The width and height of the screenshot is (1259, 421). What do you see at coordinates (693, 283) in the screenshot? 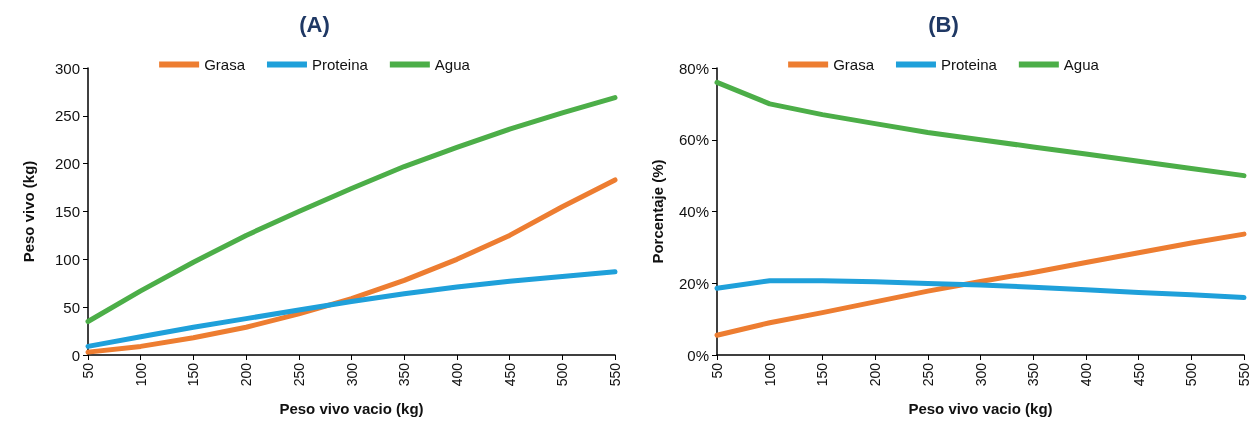
I see `y-tick-label: 20%` at bounding box center [693, 283].